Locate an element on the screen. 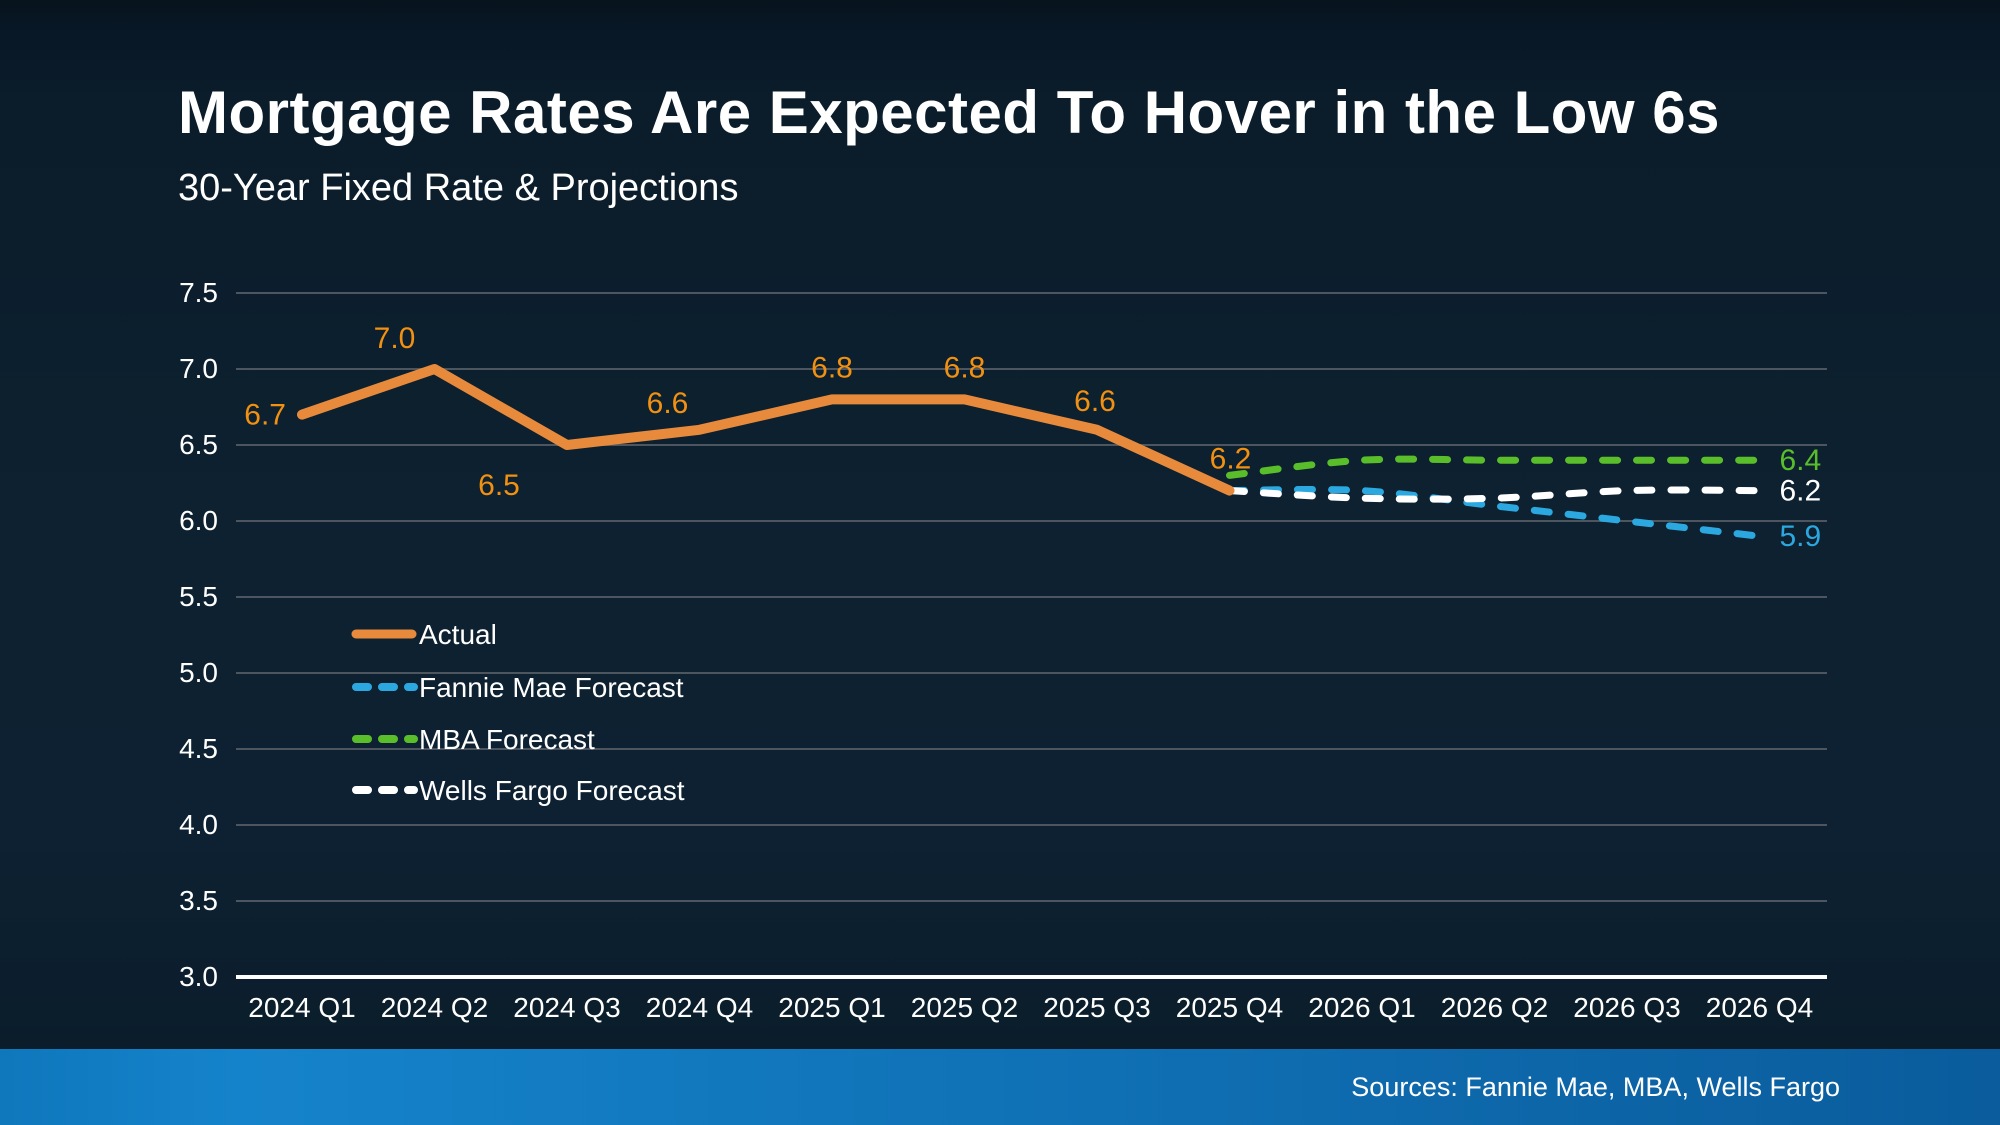 The width and height of the screenshot is (2000, 1125). y-tick-label: 5.0 is located at coordinates (198, 672).